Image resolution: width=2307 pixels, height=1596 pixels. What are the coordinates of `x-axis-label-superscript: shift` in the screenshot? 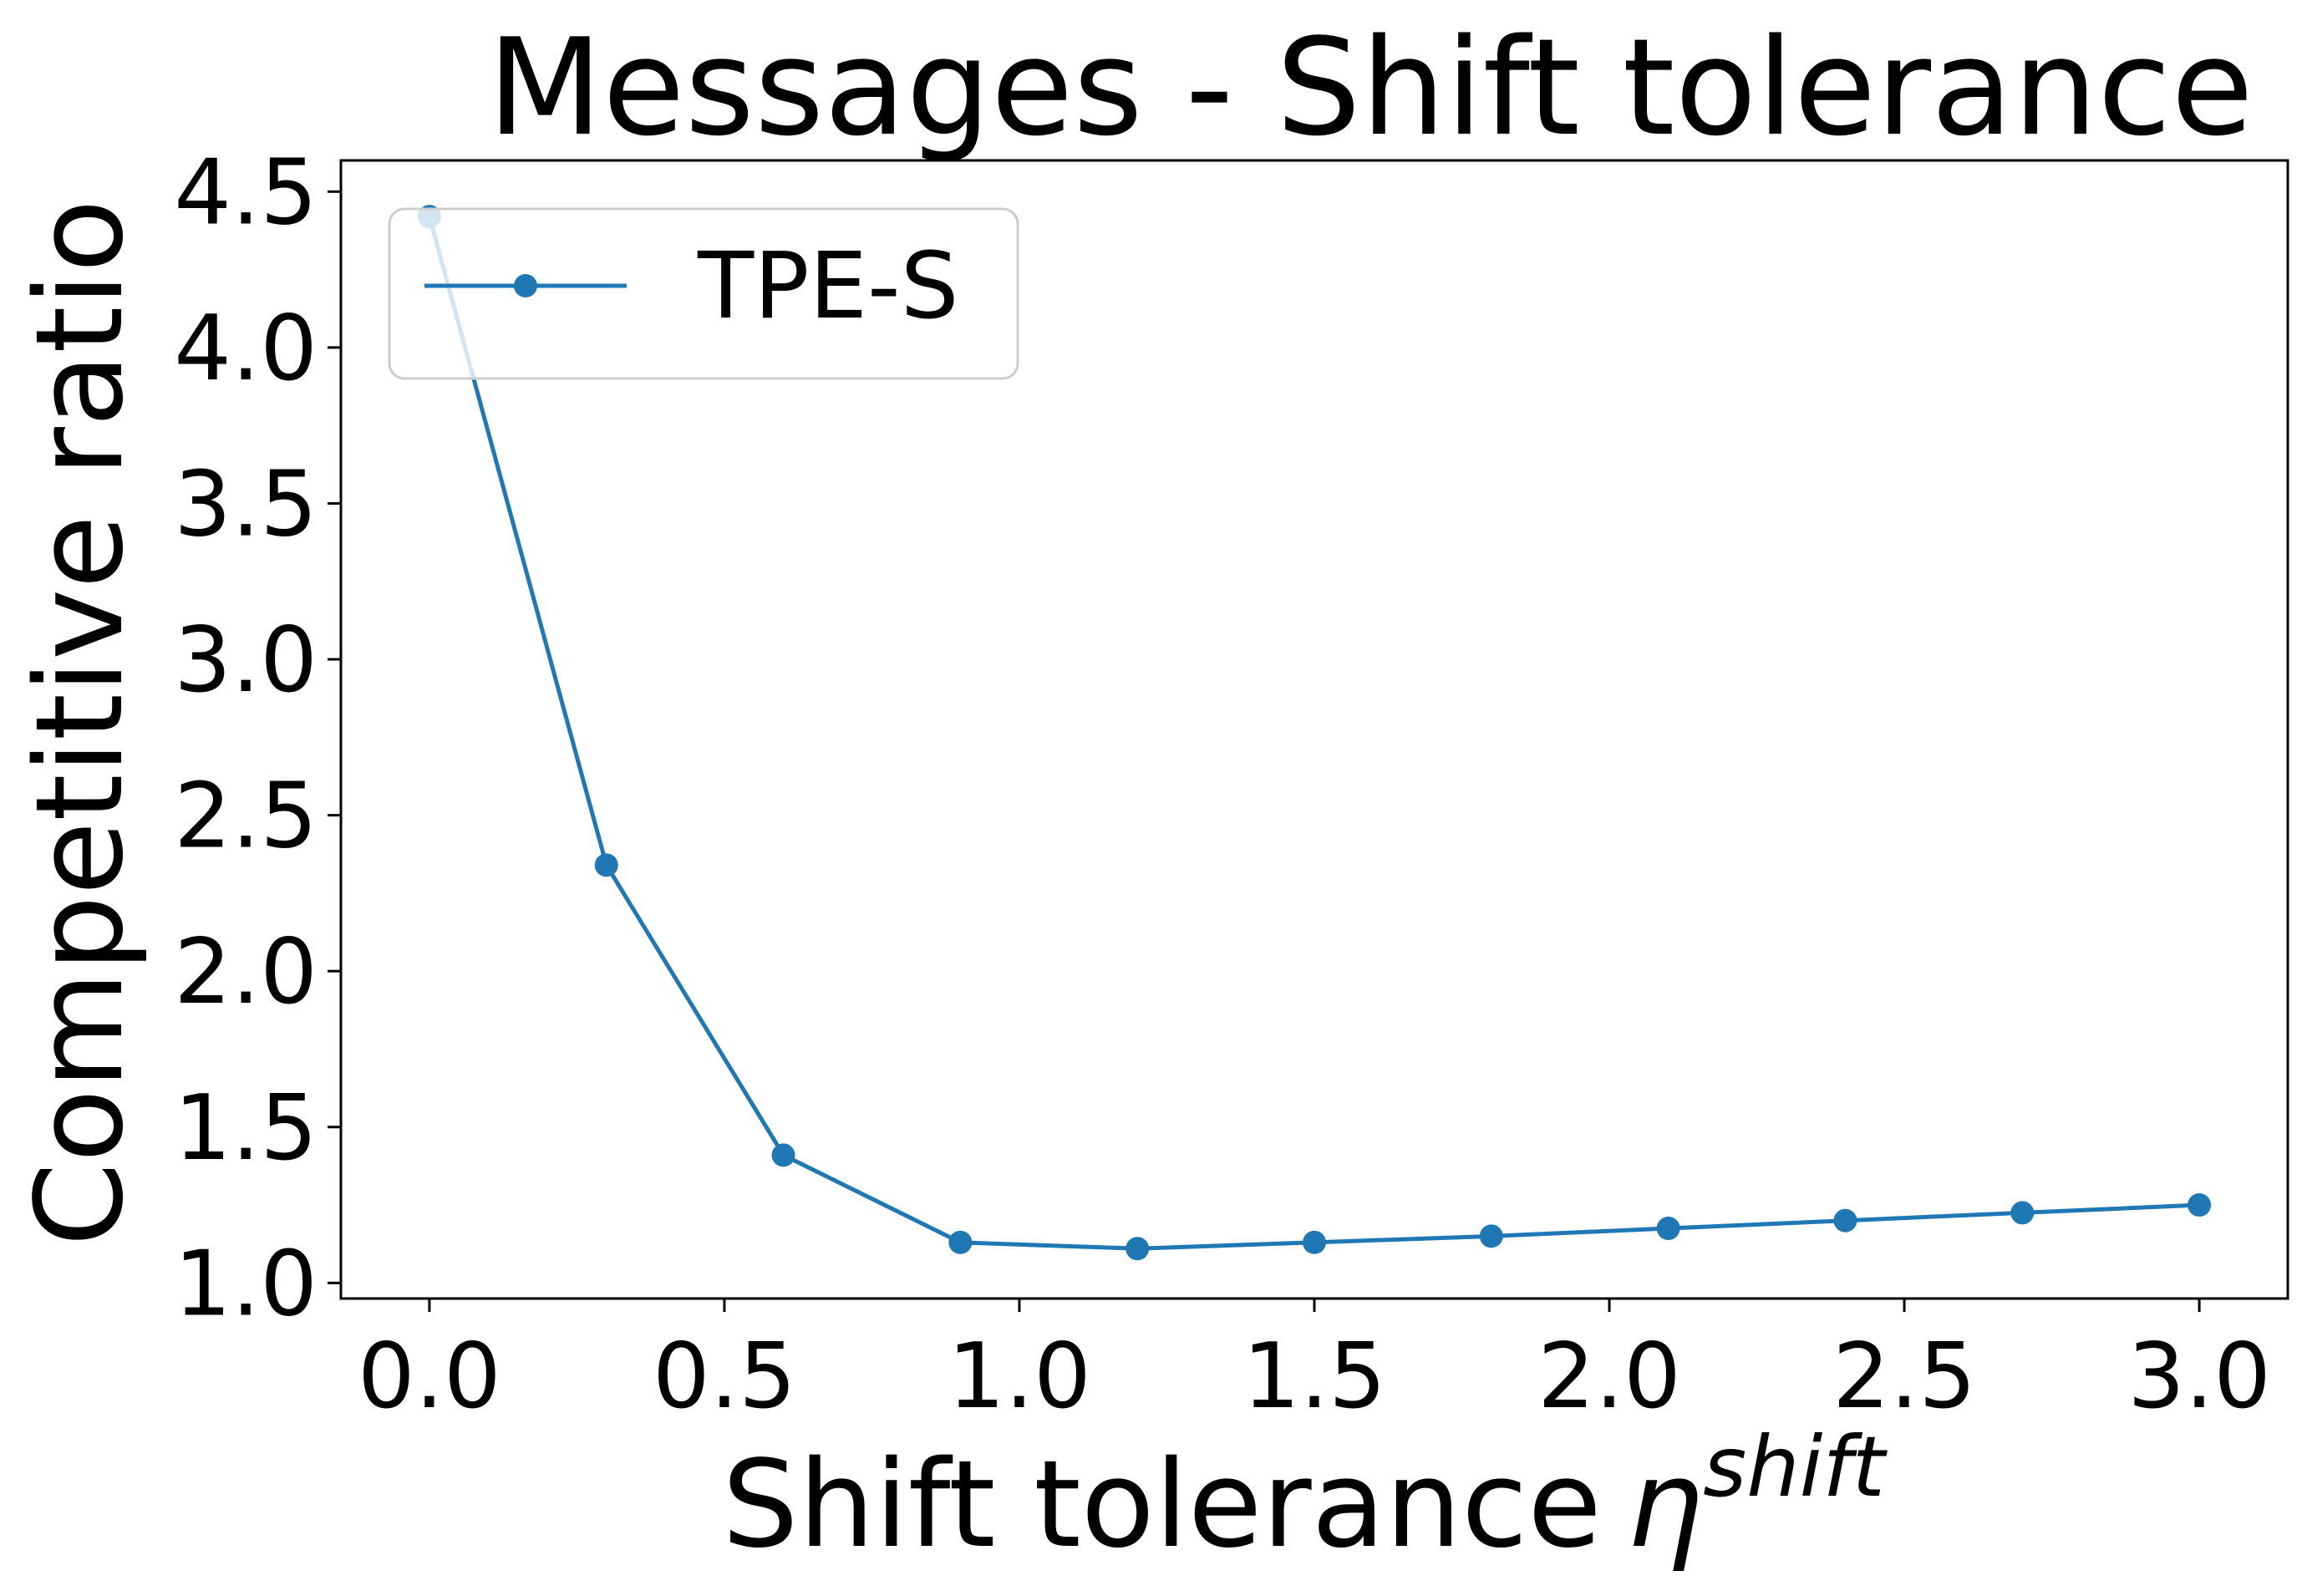 It's located at (1795, 1467).